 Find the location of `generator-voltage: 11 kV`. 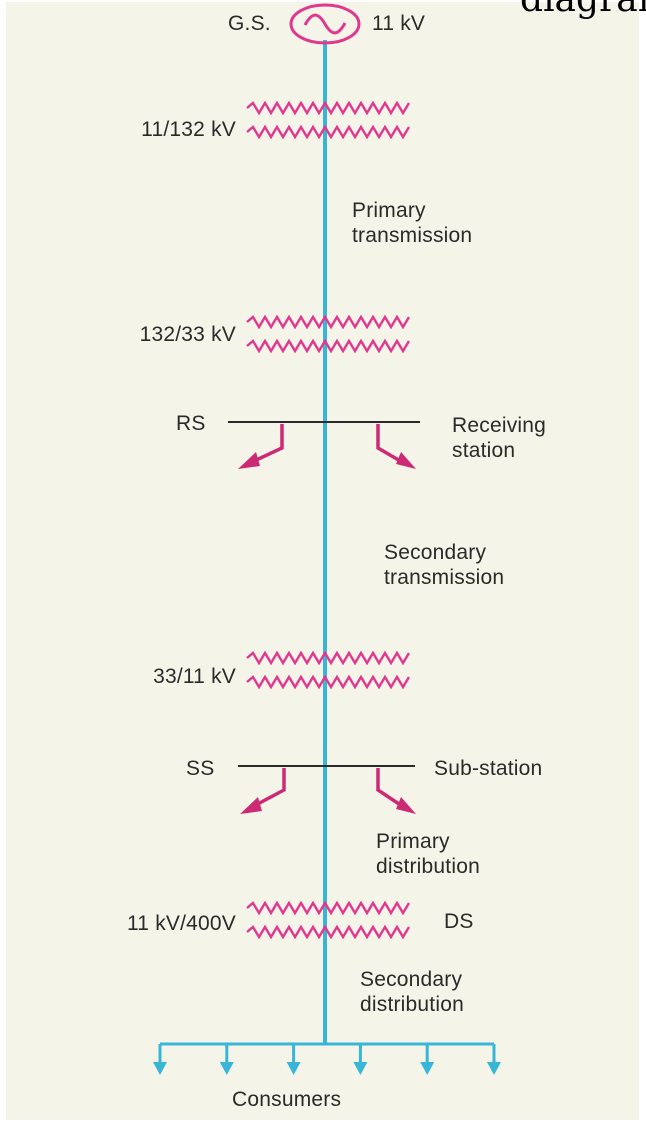

generator-voltage: 11 kV is located at coordinates (399, 23).